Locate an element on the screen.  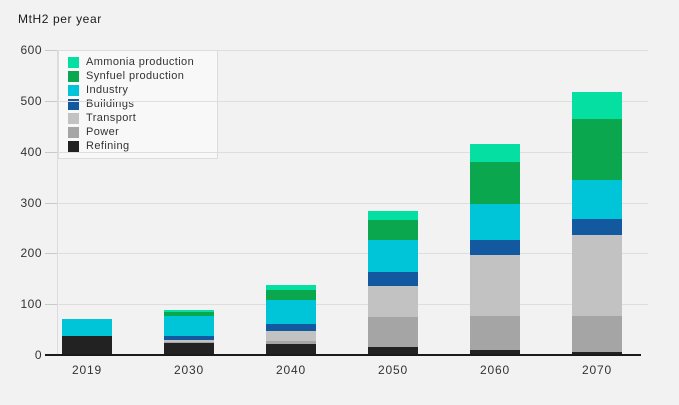
legend-item-ammonia-production: Ammonia production is located at coordinates (138, 62).